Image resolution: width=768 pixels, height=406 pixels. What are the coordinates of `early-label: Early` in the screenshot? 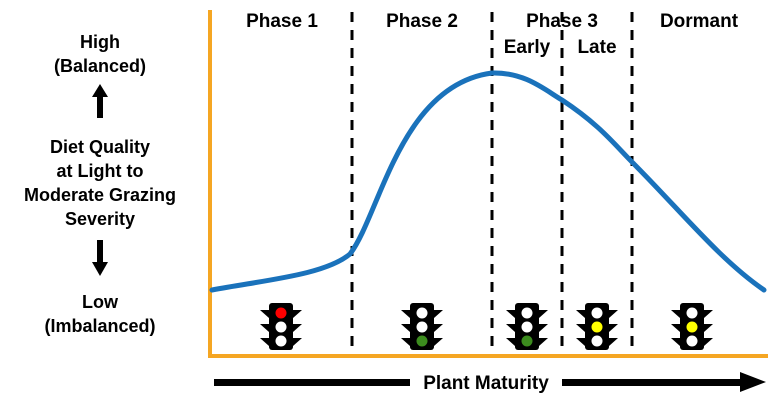 It's located at (527, 47).